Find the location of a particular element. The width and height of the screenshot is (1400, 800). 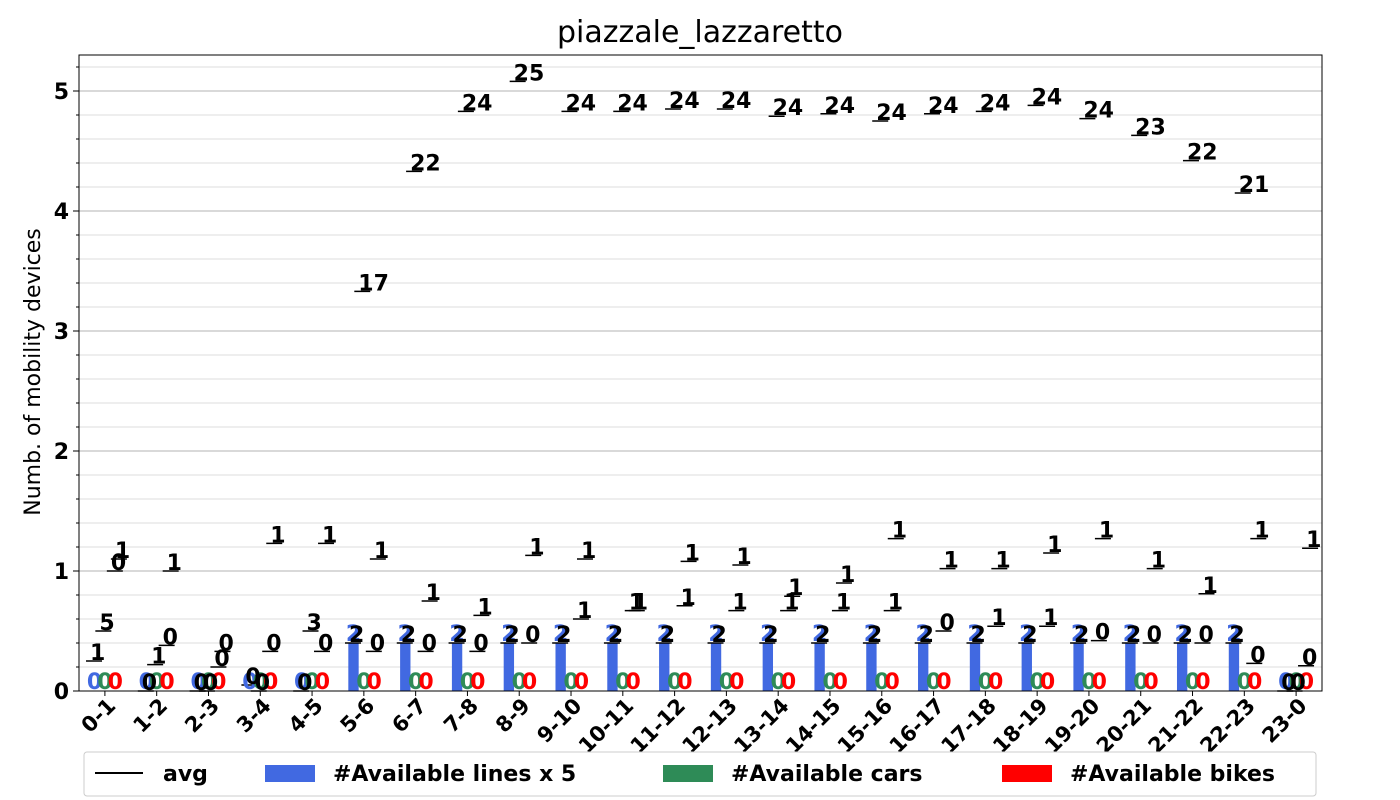

avg-value-label: 22 is located at coordinates (425, 163).